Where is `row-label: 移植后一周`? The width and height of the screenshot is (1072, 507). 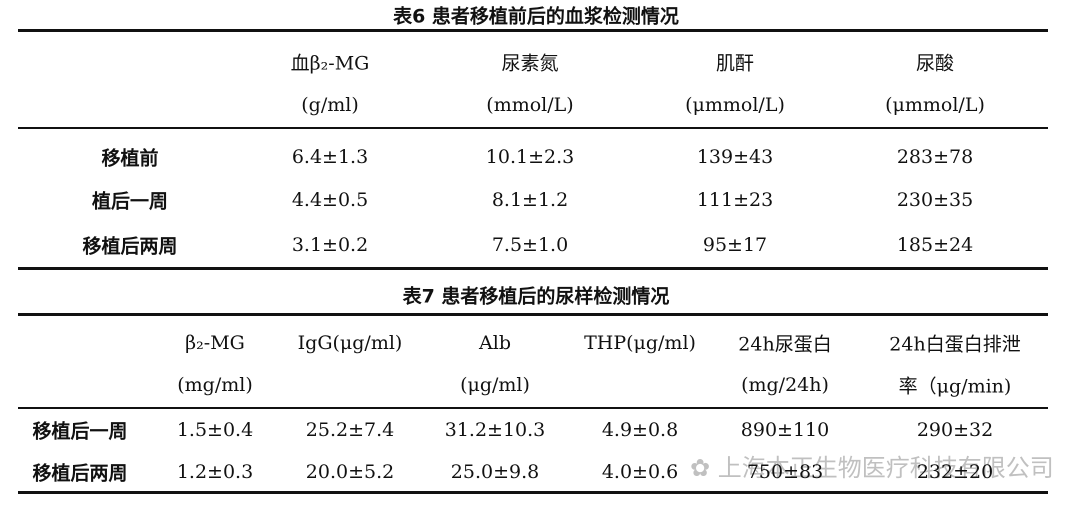 row-label: 移植后一周 is located at coordinates (80, 431).